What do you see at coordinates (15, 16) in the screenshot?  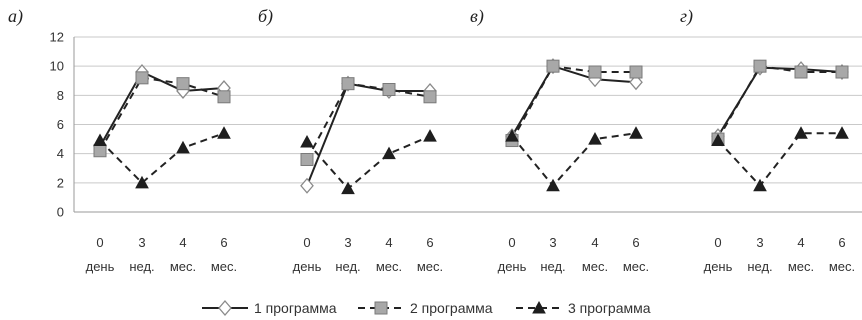 I see `panel-label: а)` at bounding box center [15, 16].